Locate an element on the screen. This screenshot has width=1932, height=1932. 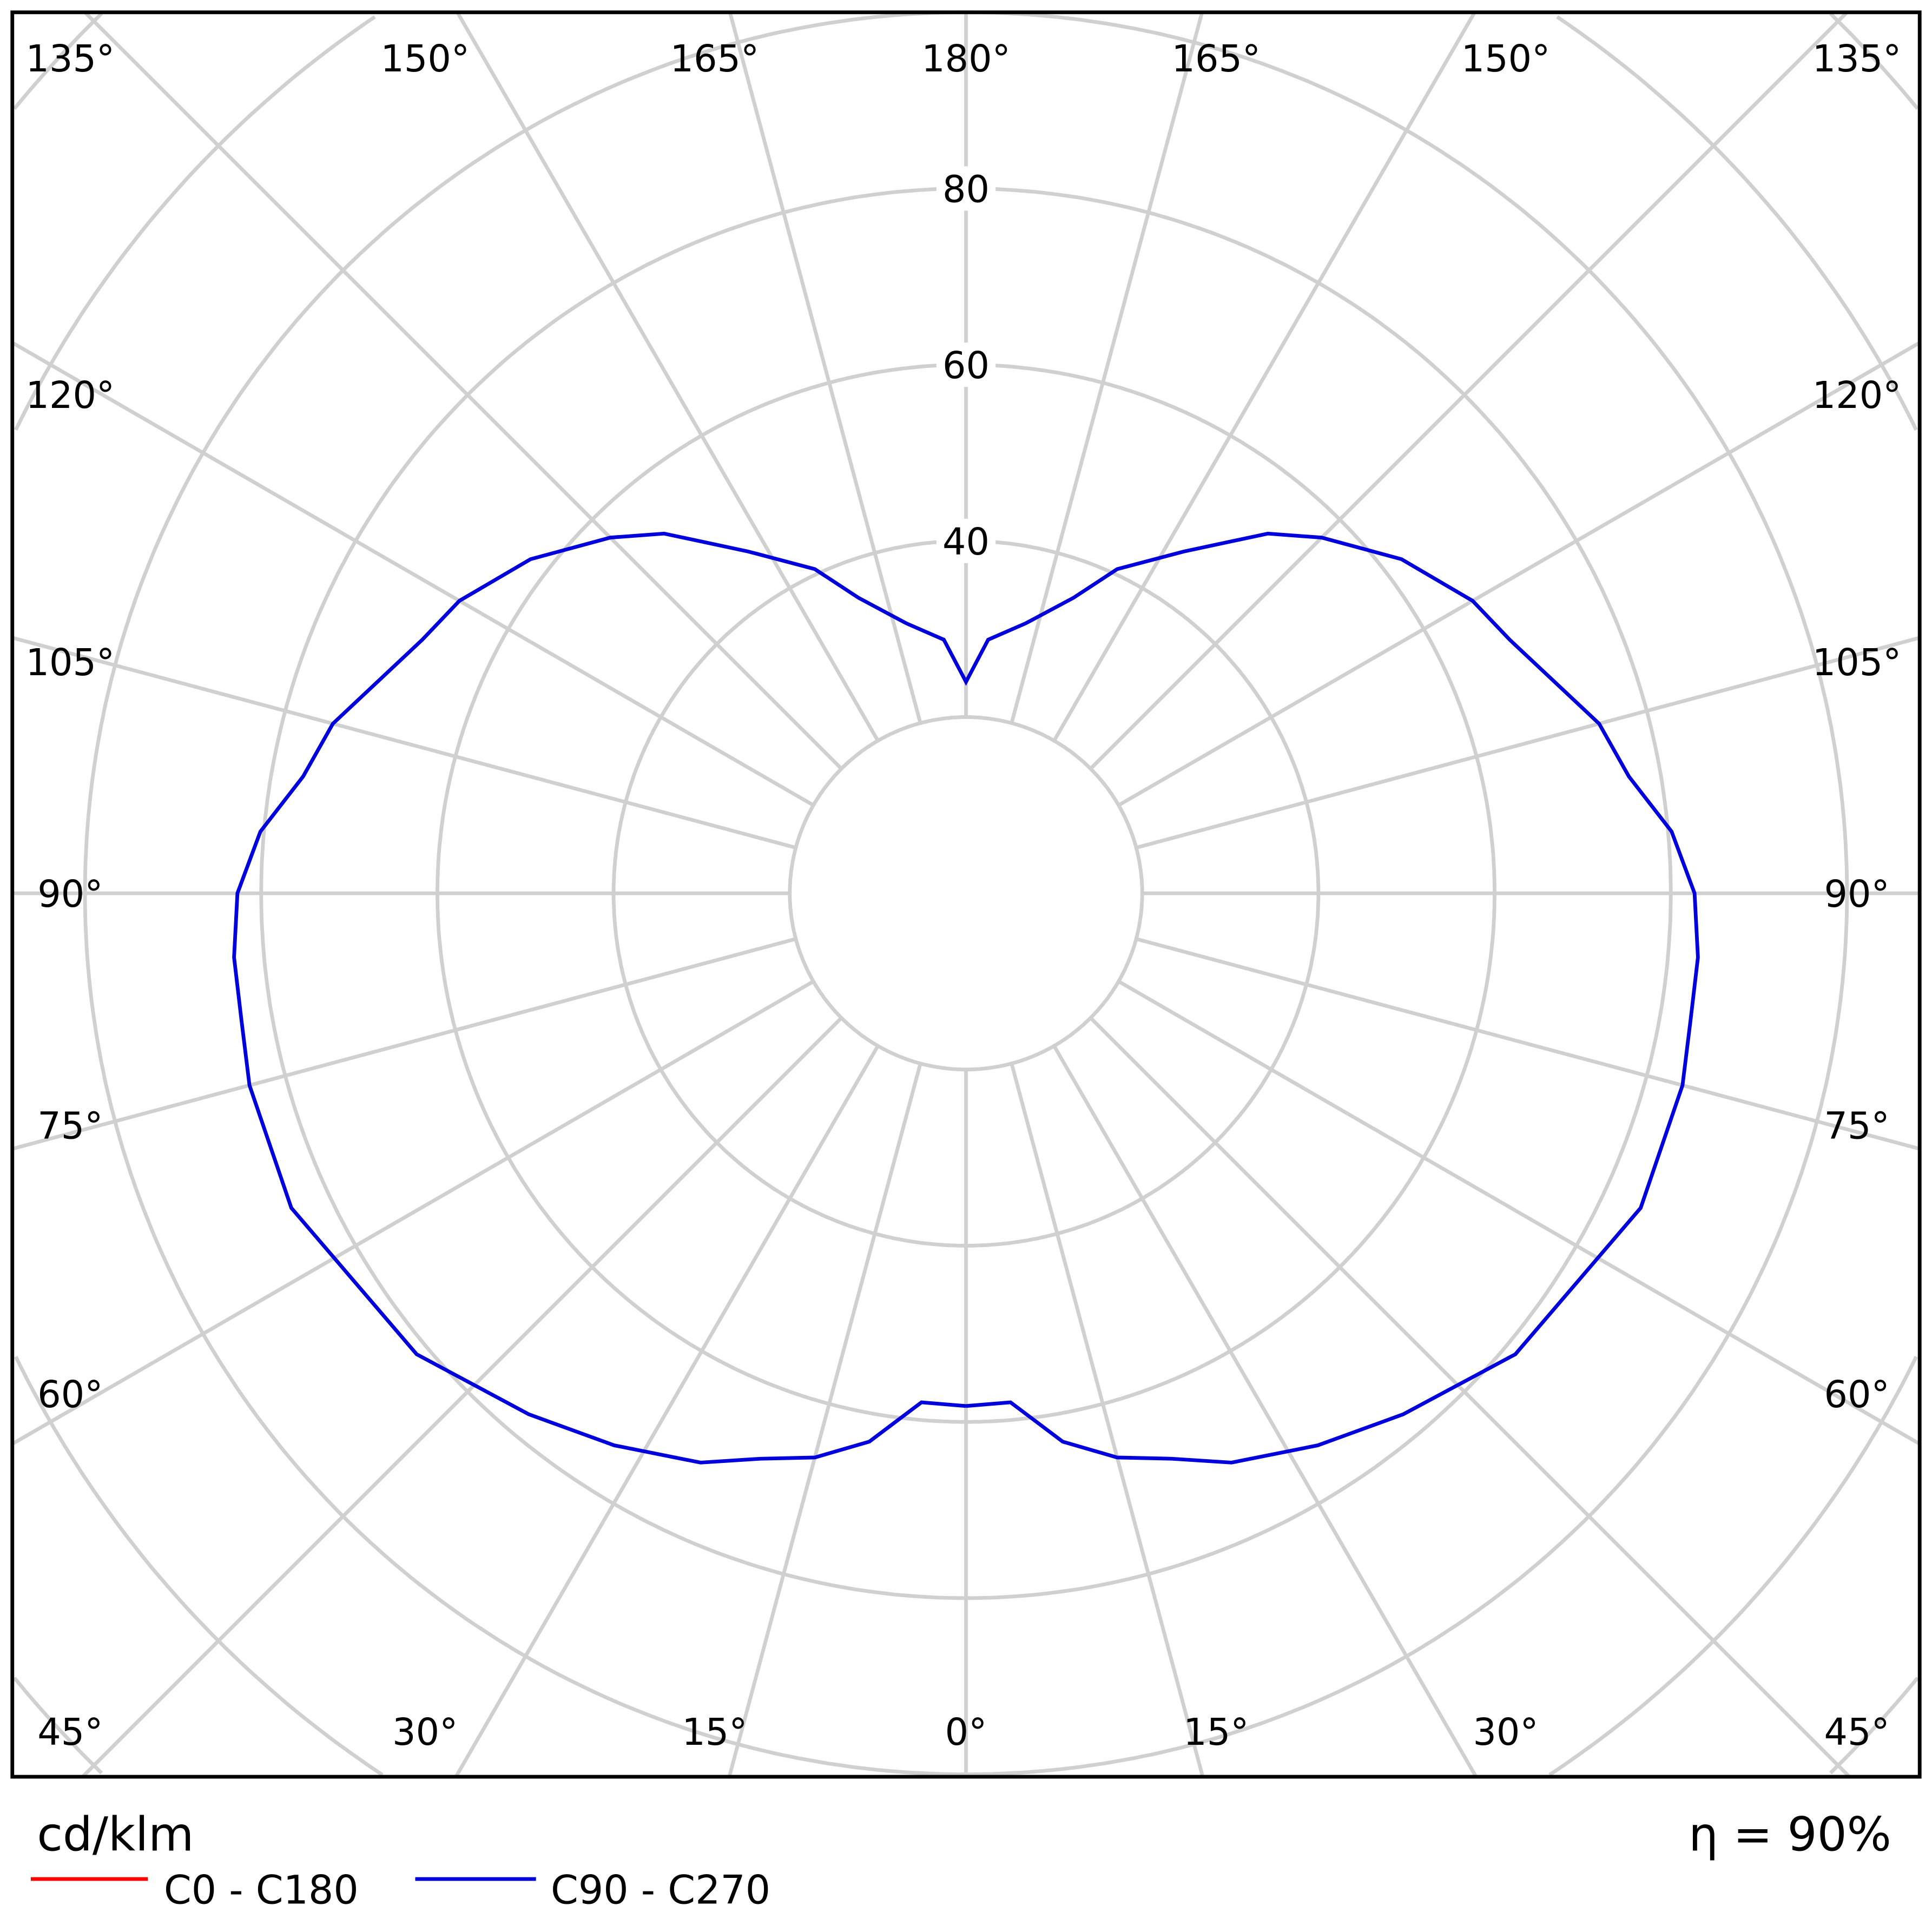
angle-label: 0° is located at coordinates (966, 1733).